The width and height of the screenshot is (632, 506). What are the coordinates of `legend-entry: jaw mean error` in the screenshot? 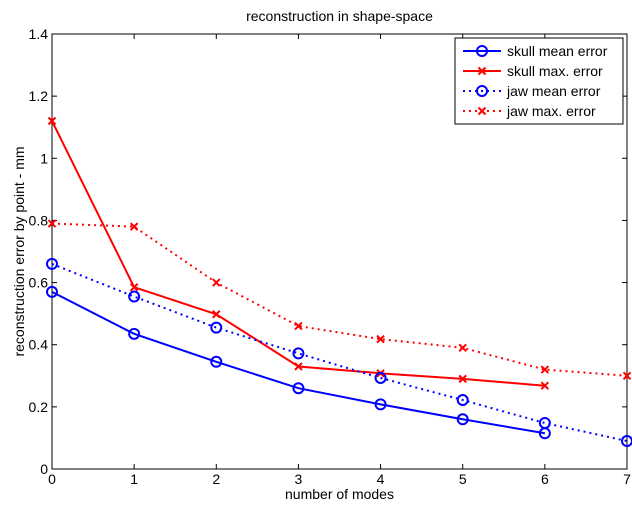 It's located at (532, 91).